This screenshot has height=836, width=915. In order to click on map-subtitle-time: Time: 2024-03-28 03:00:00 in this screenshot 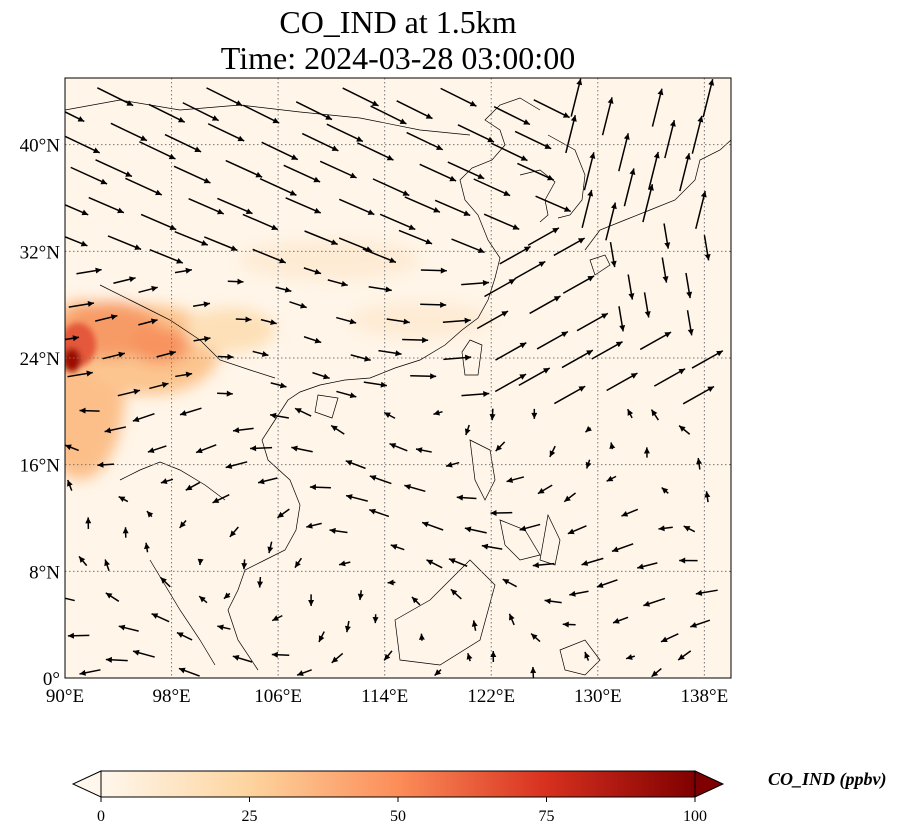, I will do `click(398, 58)`.